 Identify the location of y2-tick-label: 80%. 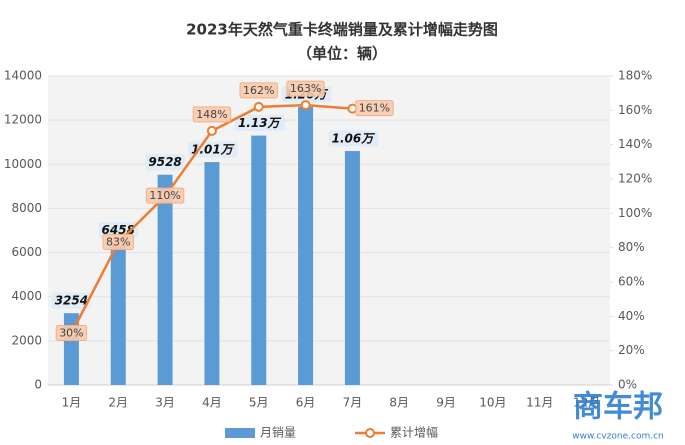
(631, 247).